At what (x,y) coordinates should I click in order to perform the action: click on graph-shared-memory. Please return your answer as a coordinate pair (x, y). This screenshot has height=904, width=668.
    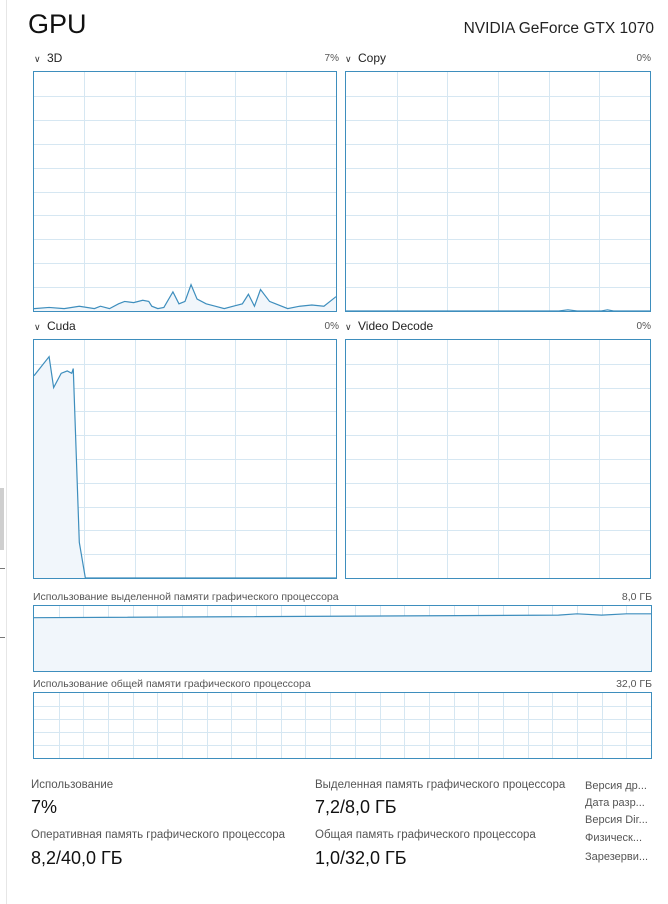
    Looking at the image, I should click on (342, 725).